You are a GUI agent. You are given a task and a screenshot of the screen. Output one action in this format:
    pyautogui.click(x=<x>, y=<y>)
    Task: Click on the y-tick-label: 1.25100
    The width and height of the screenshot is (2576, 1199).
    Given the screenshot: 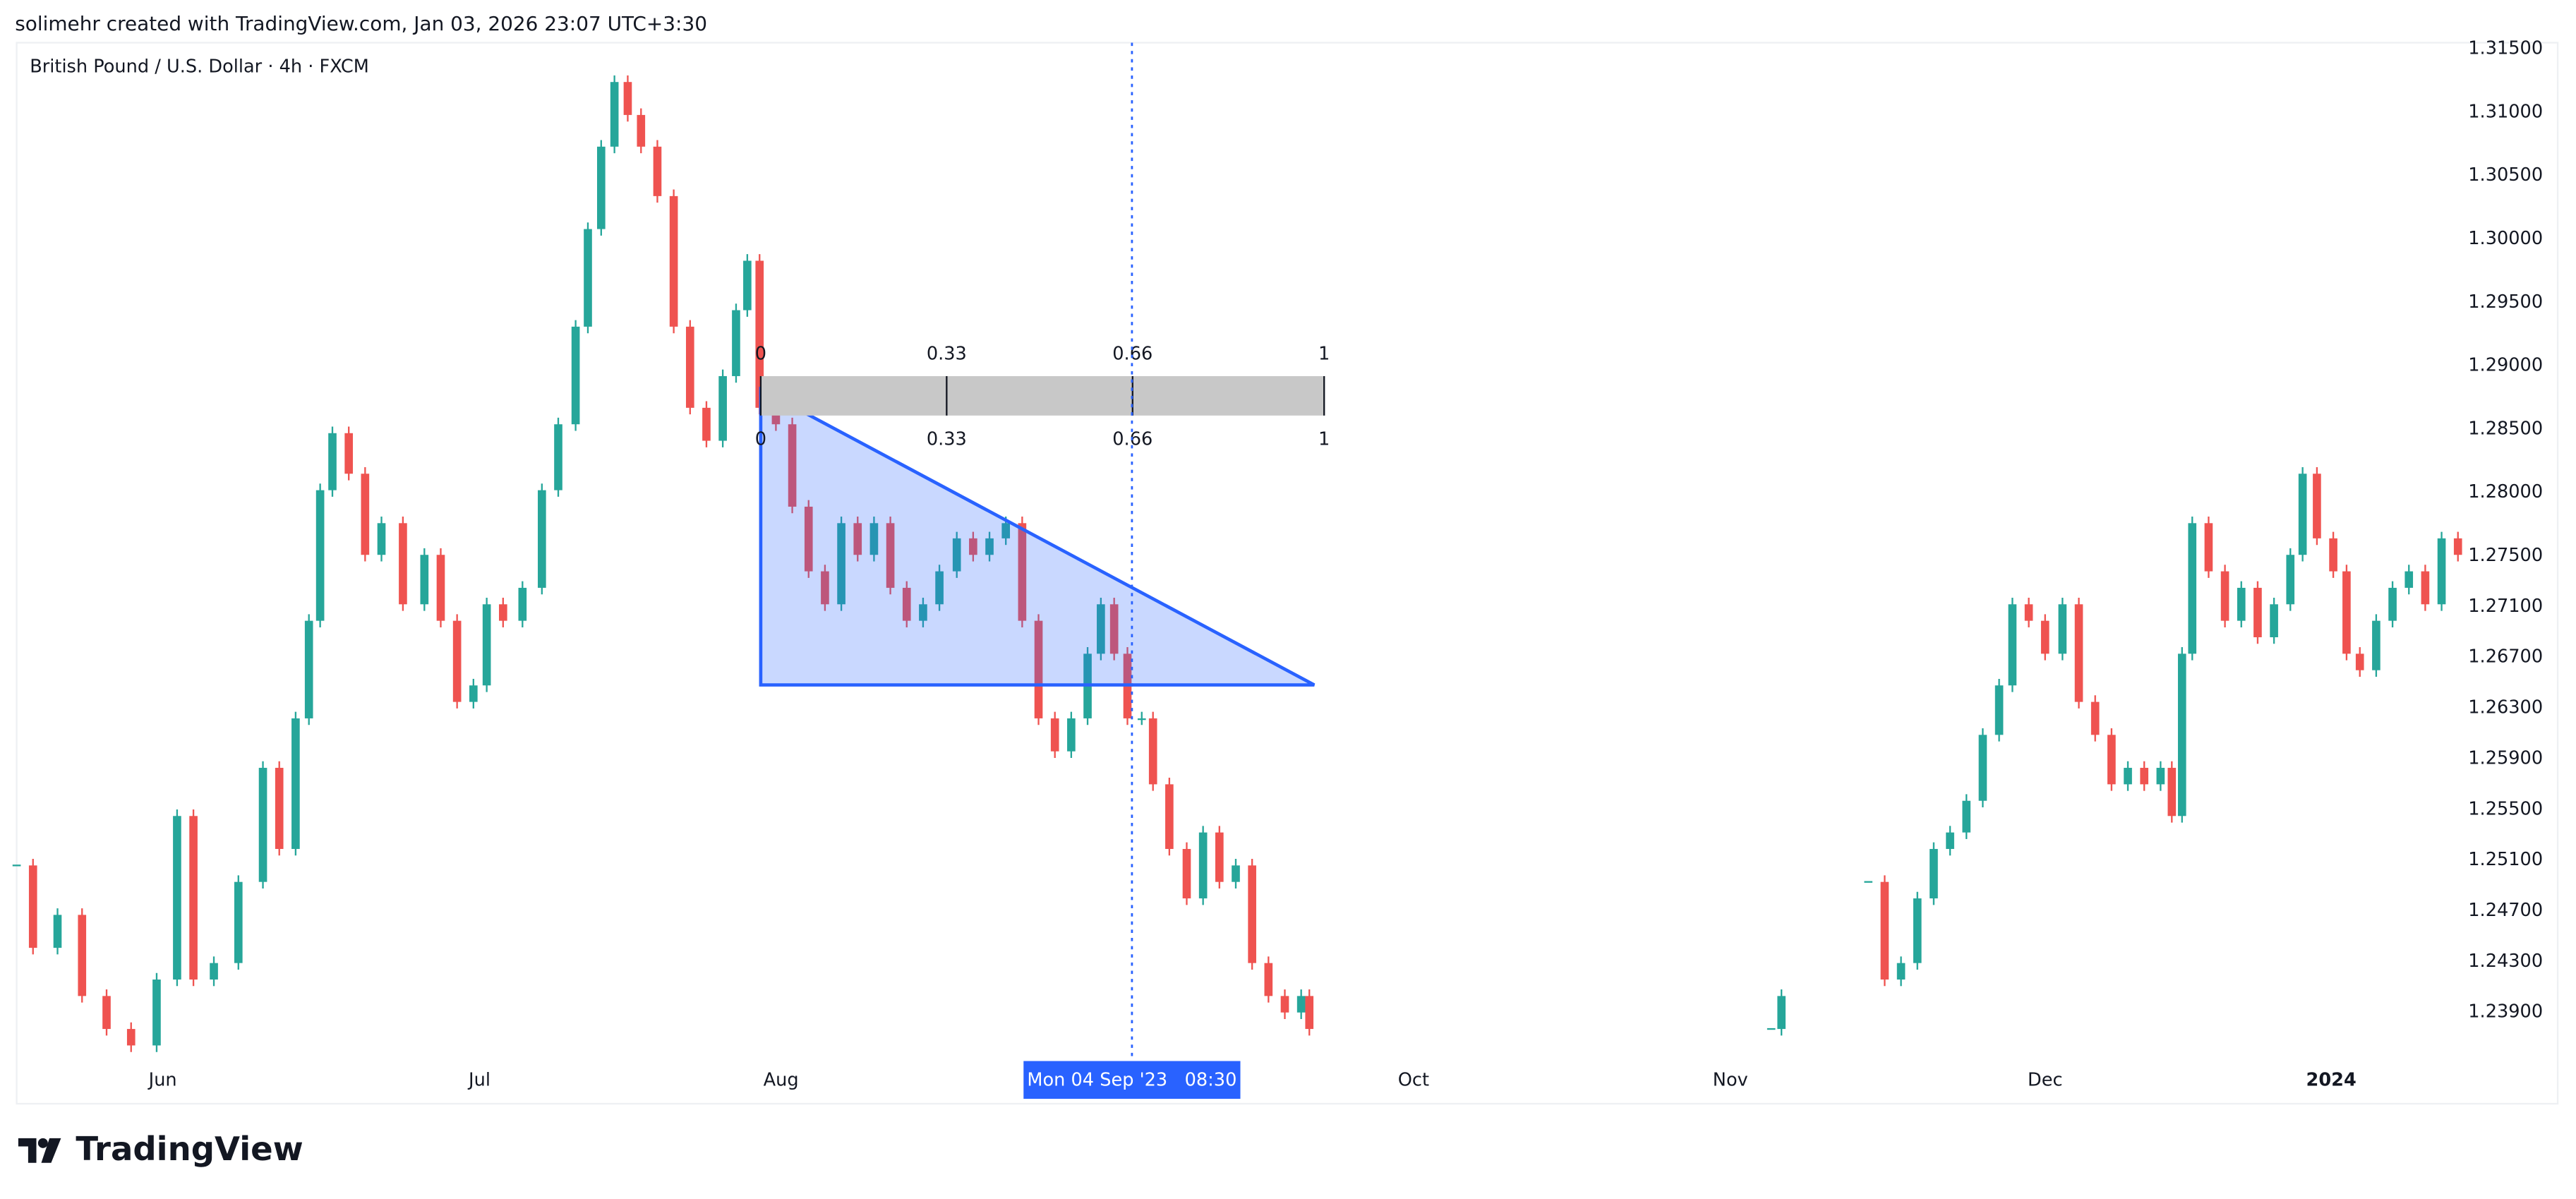 What is the action you would take?
    pyautogui.click(x=2505, y=859)
    